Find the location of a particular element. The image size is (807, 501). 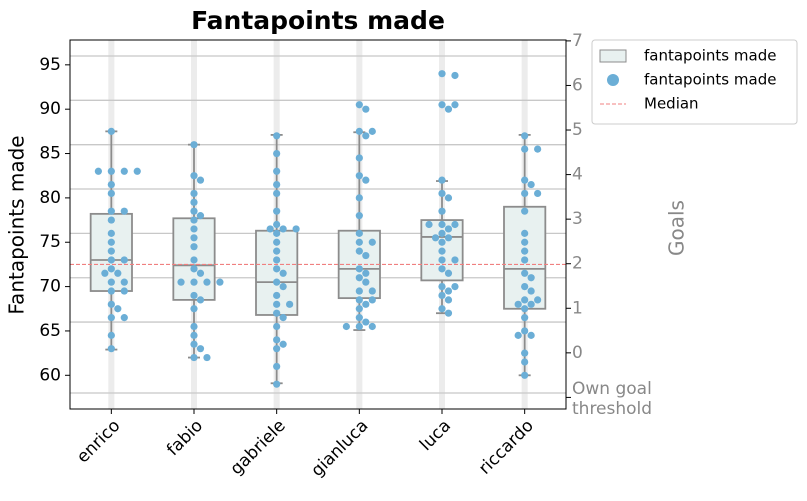

y2-tick-label: 5 is located at coordinates (577, 130).